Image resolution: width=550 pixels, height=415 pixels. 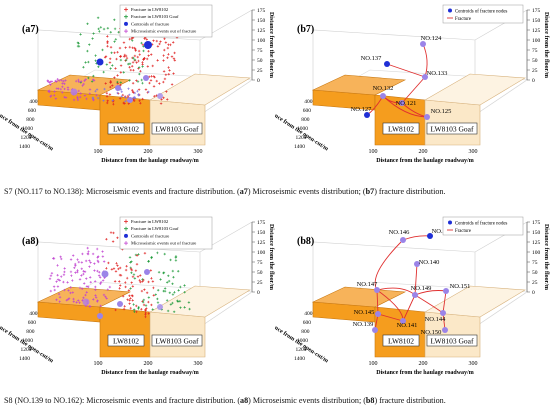 What do you see at coordinates (100, 62) in the screenshot?
I see `centroid-marker` at bounding box center [100, 62].